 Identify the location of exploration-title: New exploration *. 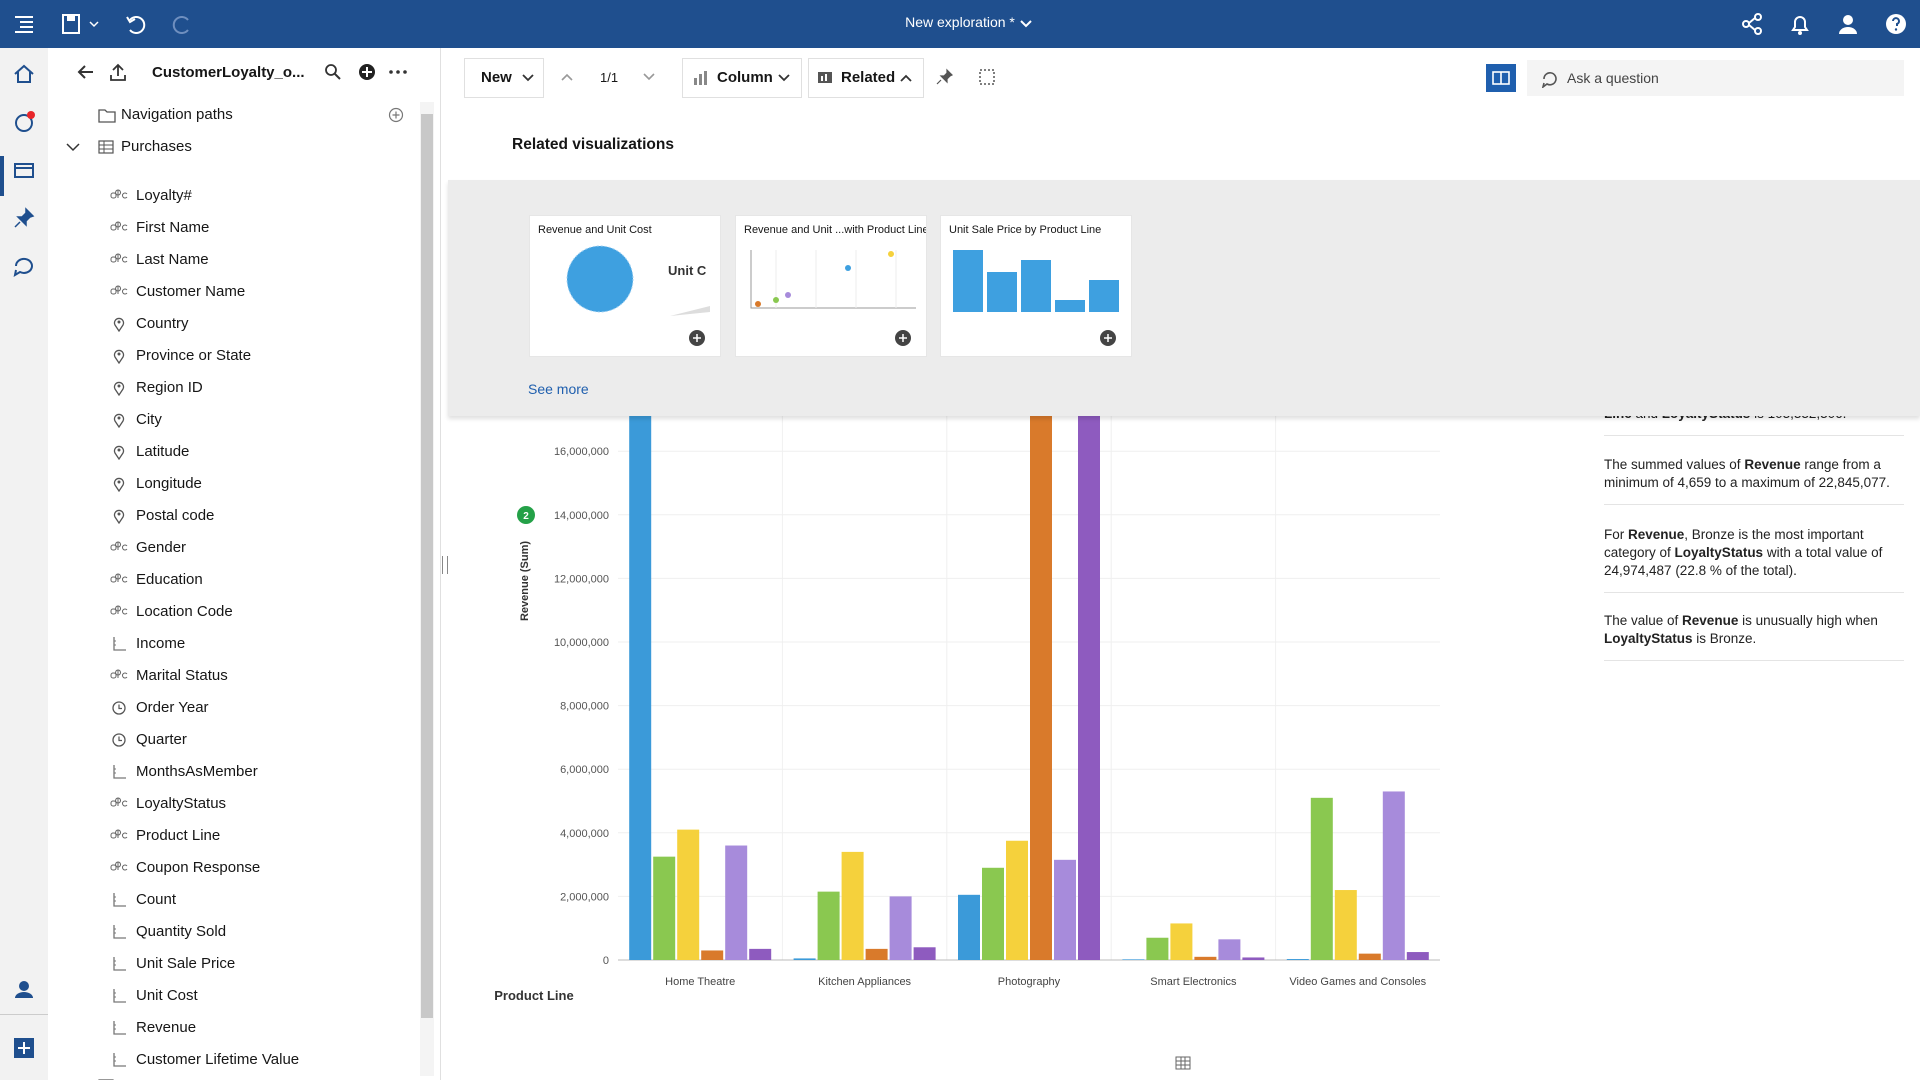
(960, 22).